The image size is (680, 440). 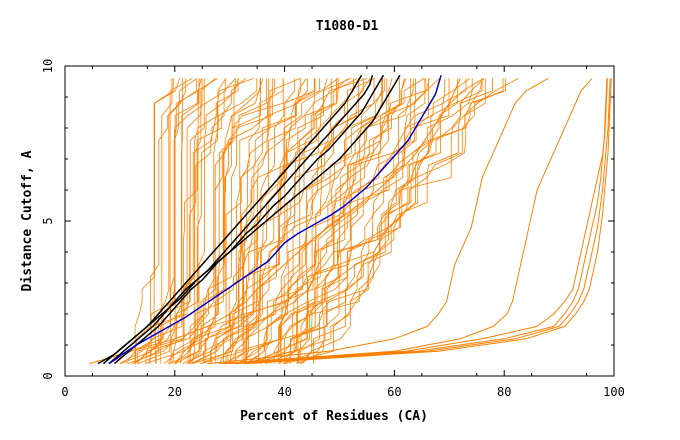 I want to click on x-axis-label: Percent of Residues (CA), so click(x=334, y=416).